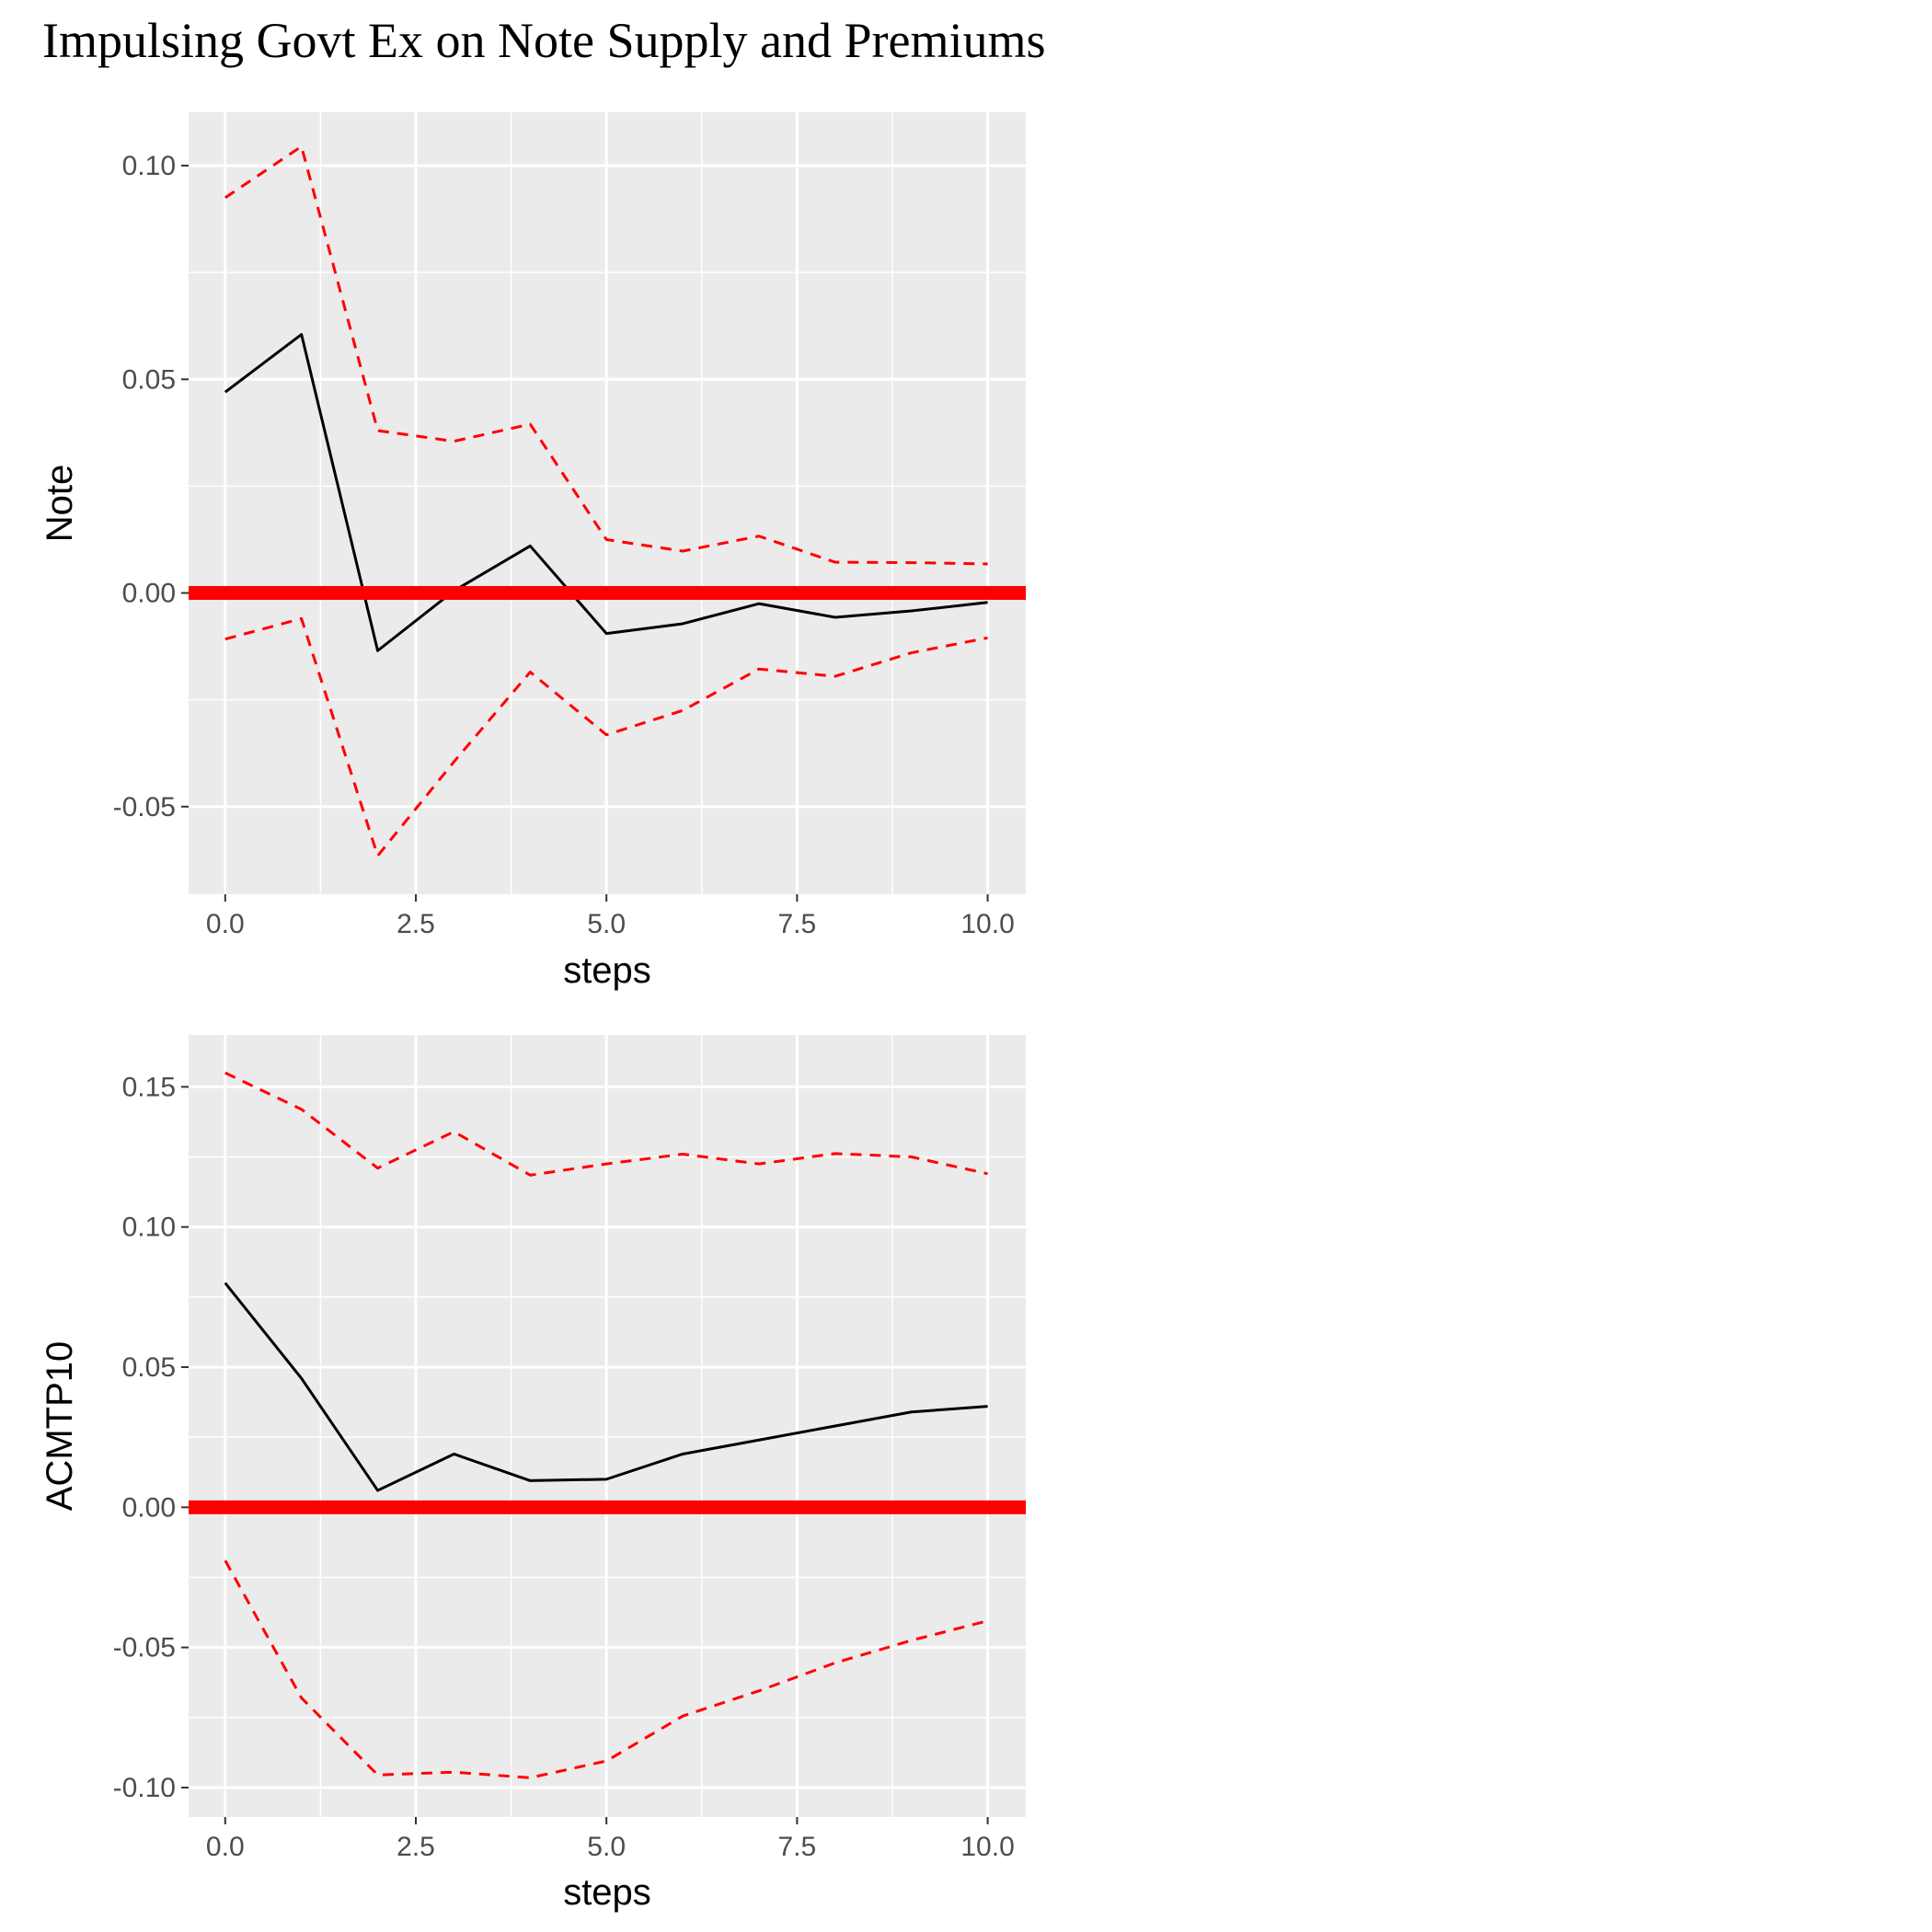 The height and width of the screenshot is (1932, 1932). I want to click on y-axis-title: Note, so click(60, 504).